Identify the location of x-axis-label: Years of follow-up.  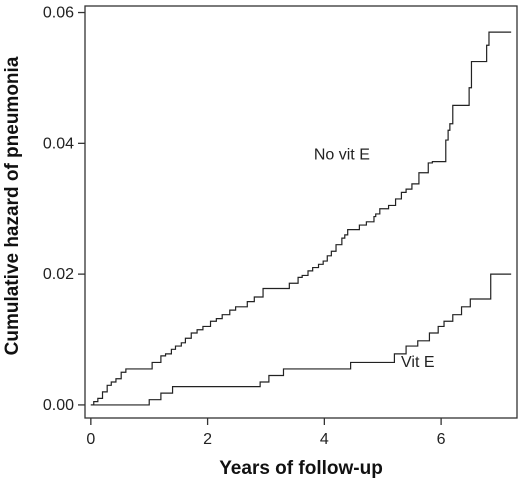
(301, 468).